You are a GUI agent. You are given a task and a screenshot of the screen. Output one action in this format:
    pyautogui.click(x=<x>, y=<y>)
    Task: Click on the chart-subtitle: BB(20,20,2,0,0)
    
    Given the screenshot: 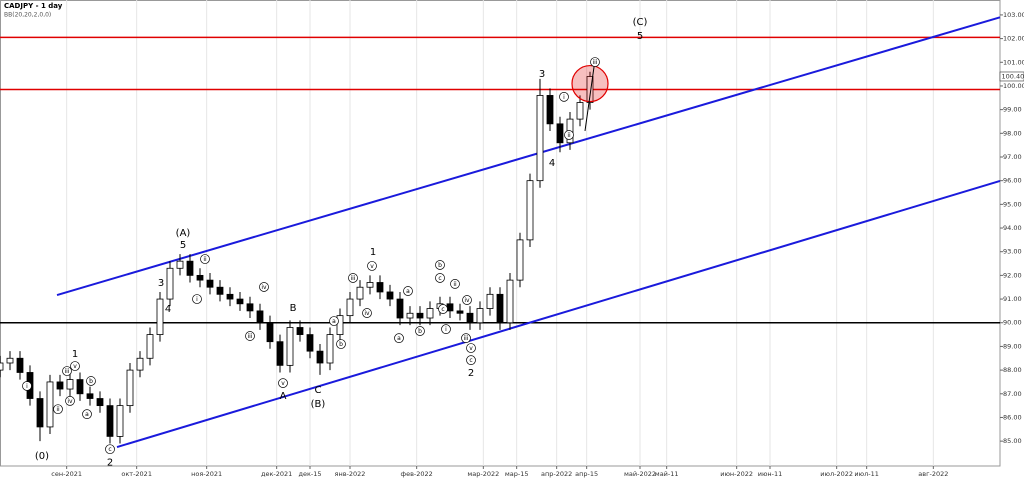 What is the action you would take?
    pyautogui.click(x=27, y=15)
    